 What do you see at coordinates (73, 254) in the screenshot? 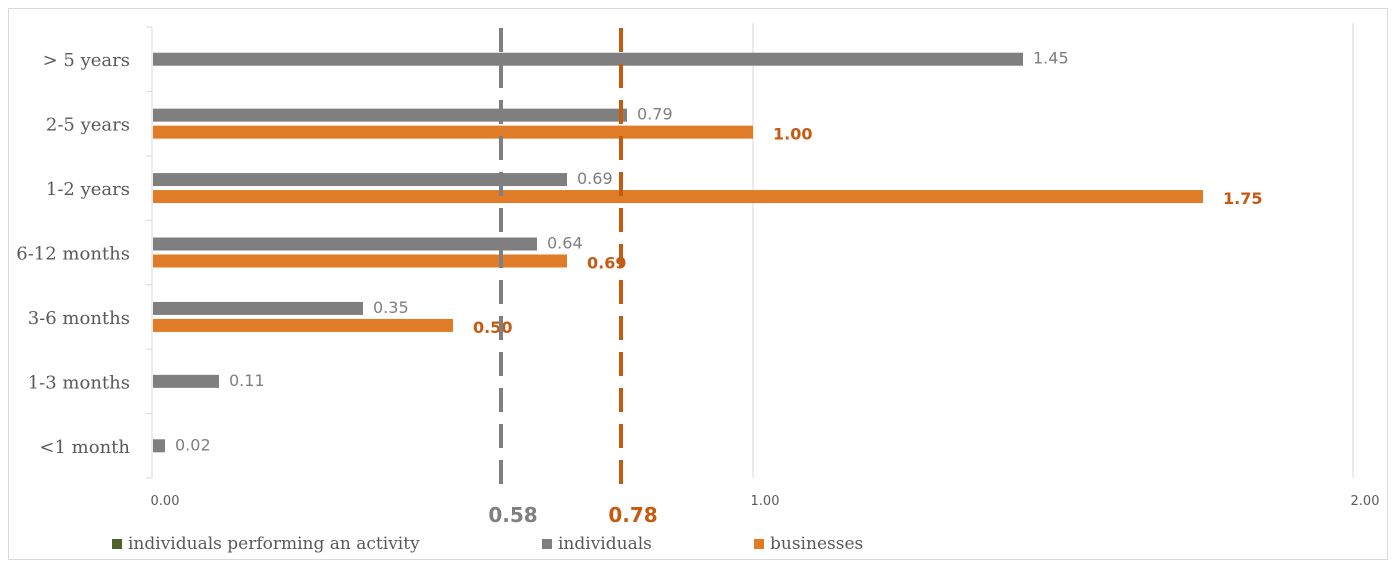
I see `category-label: 6-12 months` at bounding box center [73, 254].